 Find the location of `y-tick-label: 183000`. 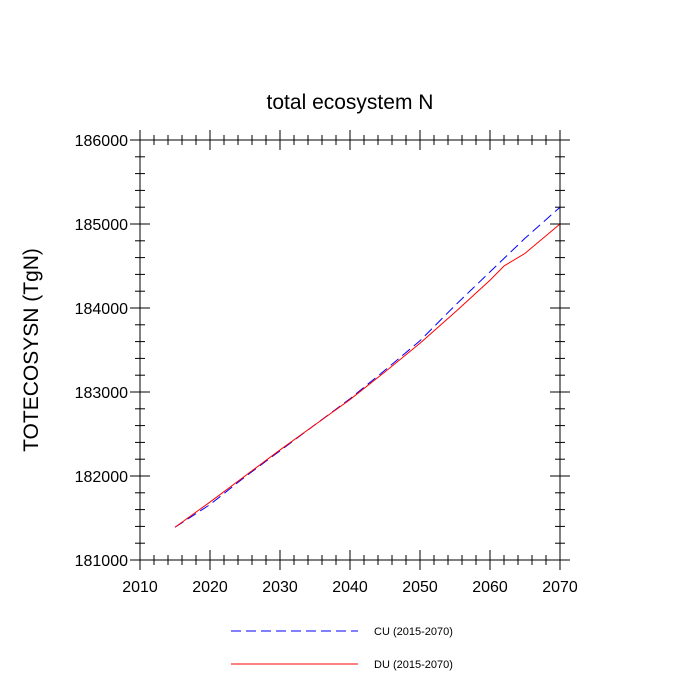

y-tick-label: 183000 is located at coordinates (101, 393).